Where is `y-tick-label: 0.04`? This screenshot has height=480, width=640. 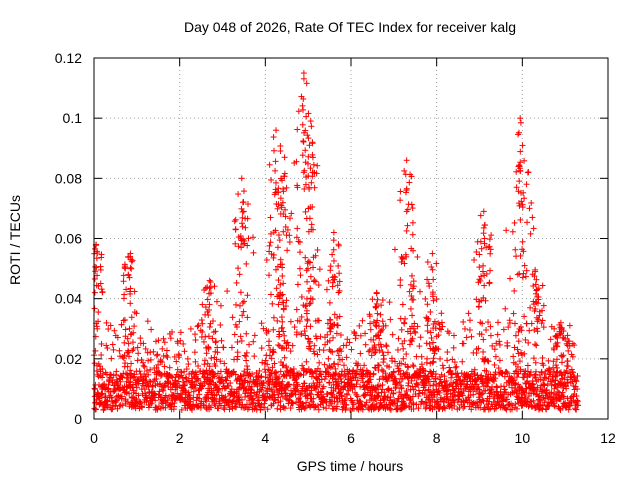
y-tick-label: 0.04 is located at coordinates (68, 299).